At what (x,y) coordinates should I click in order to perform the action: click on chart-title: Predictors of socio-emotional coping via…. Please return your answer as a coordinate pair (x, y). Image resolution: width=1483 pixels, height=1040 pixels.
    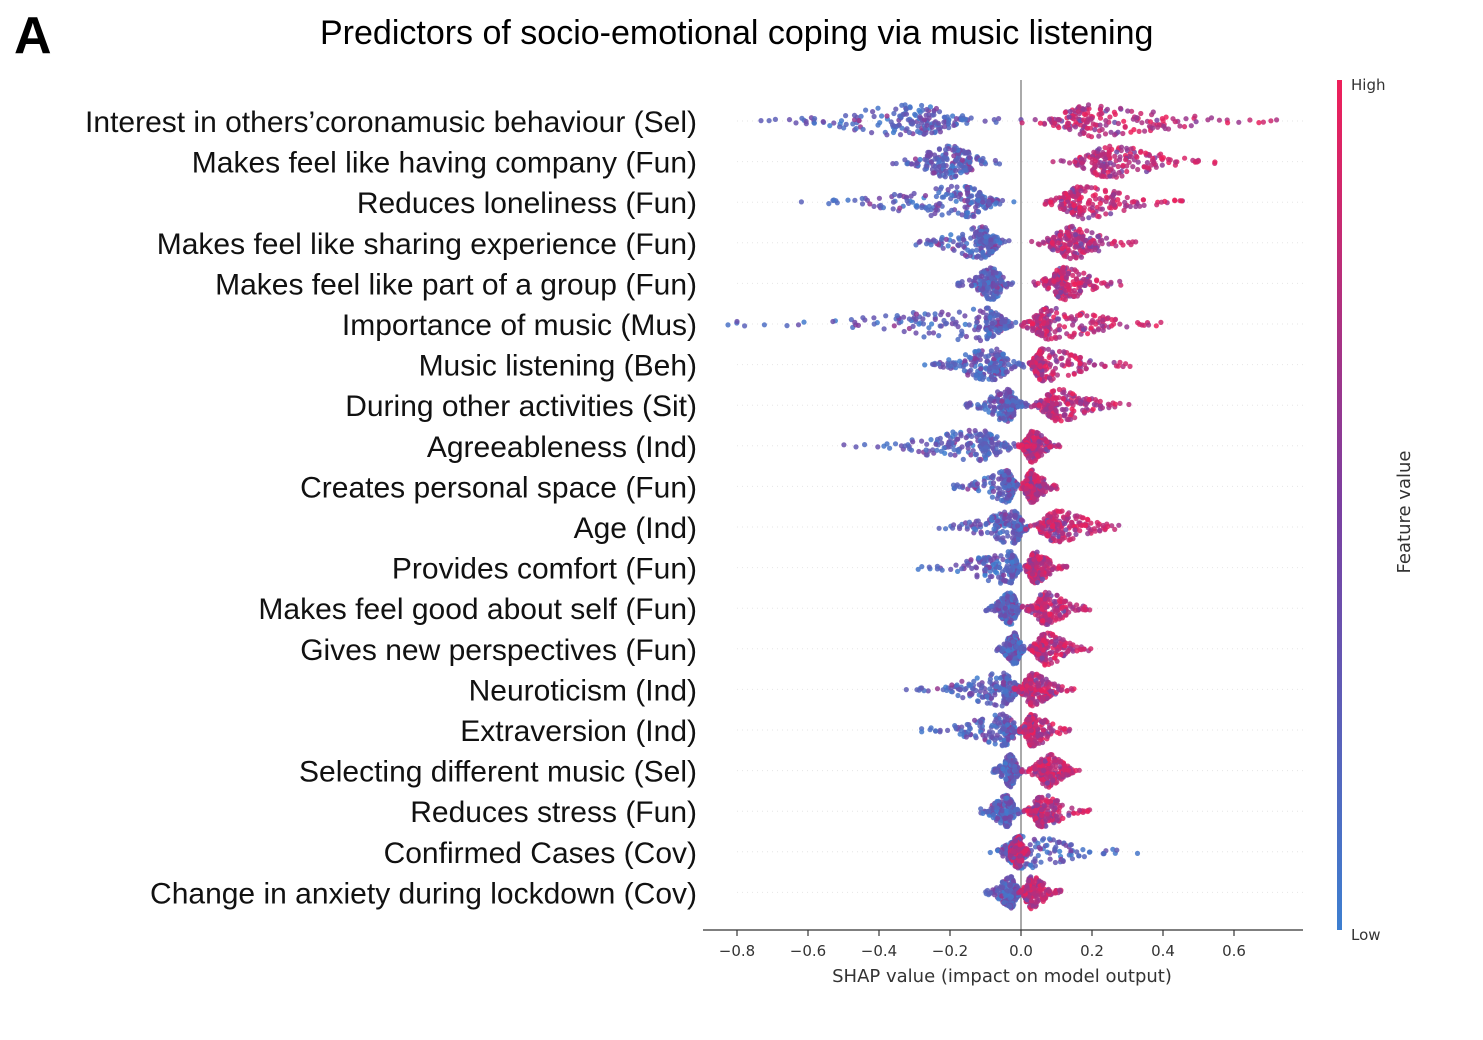
    Looking at the image, I should click on (737, 33).